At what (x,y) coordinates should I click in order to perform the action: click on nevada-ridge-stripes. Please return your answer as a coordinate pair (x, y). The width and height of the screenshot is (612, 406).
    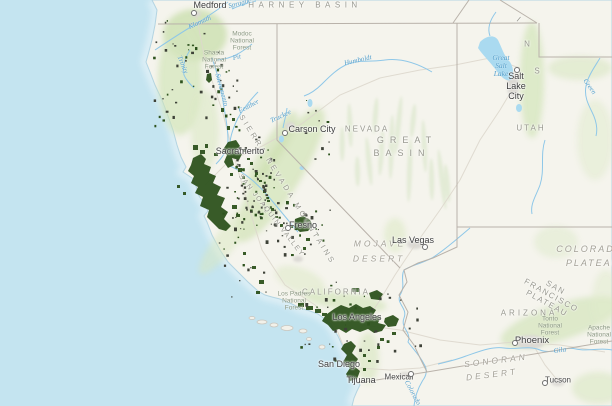
    Looking at the image, I should click on (395, 153).